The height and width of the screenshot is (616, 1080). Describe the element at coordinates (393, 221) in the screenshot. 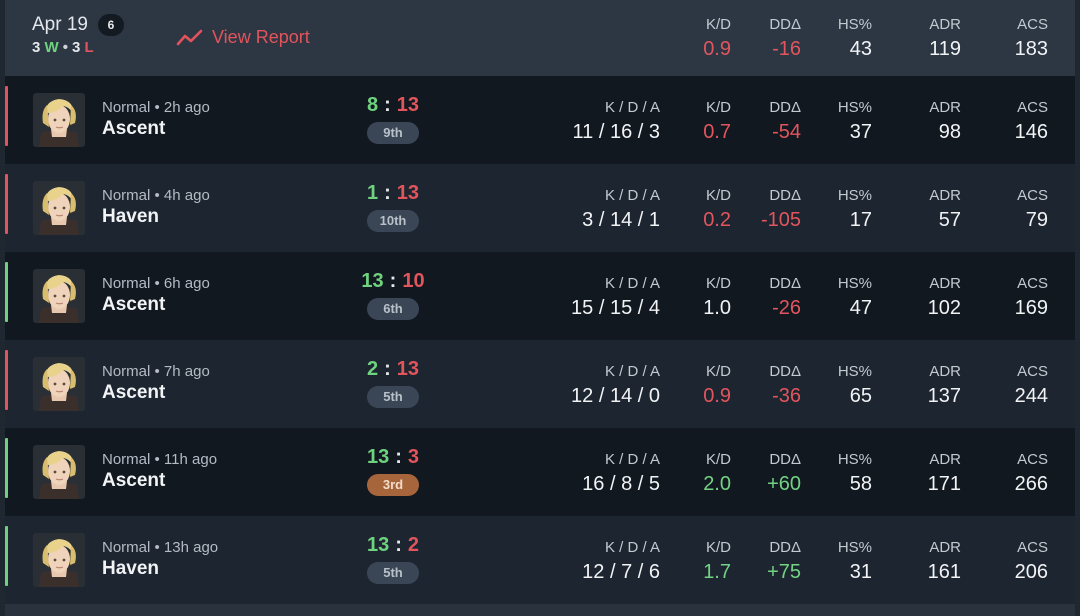

I see `placement-badge: 10th` at that location.